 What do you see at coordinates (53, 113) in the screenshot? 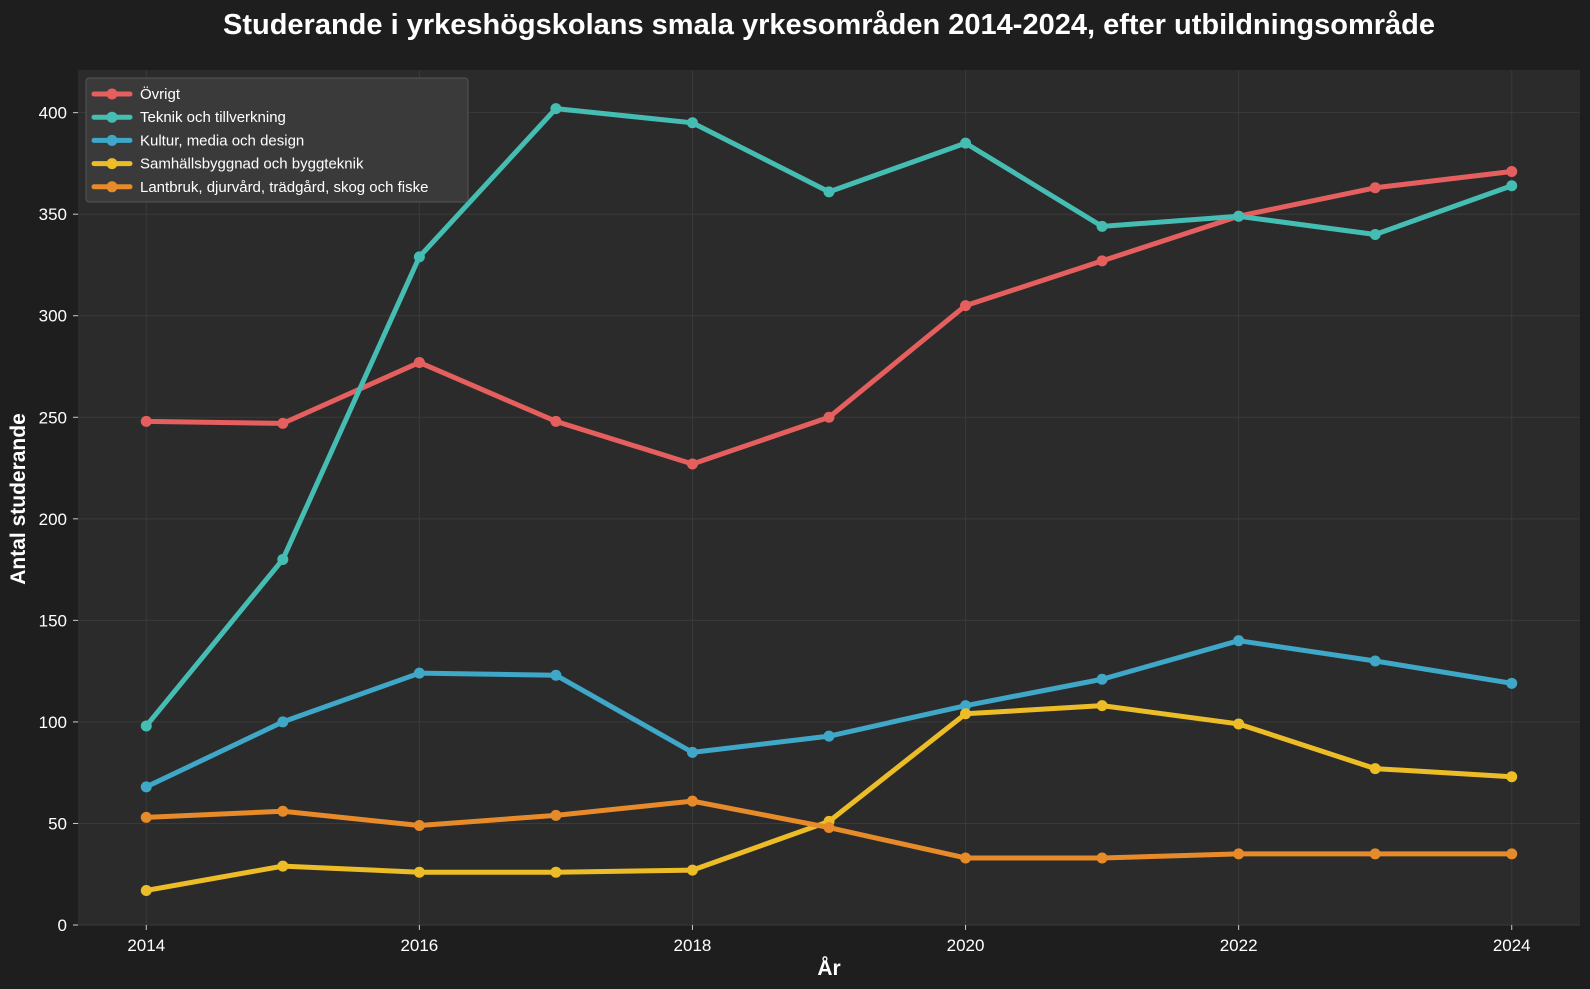
I see `y-tick-label: 400` at bounding box center [53, 113].